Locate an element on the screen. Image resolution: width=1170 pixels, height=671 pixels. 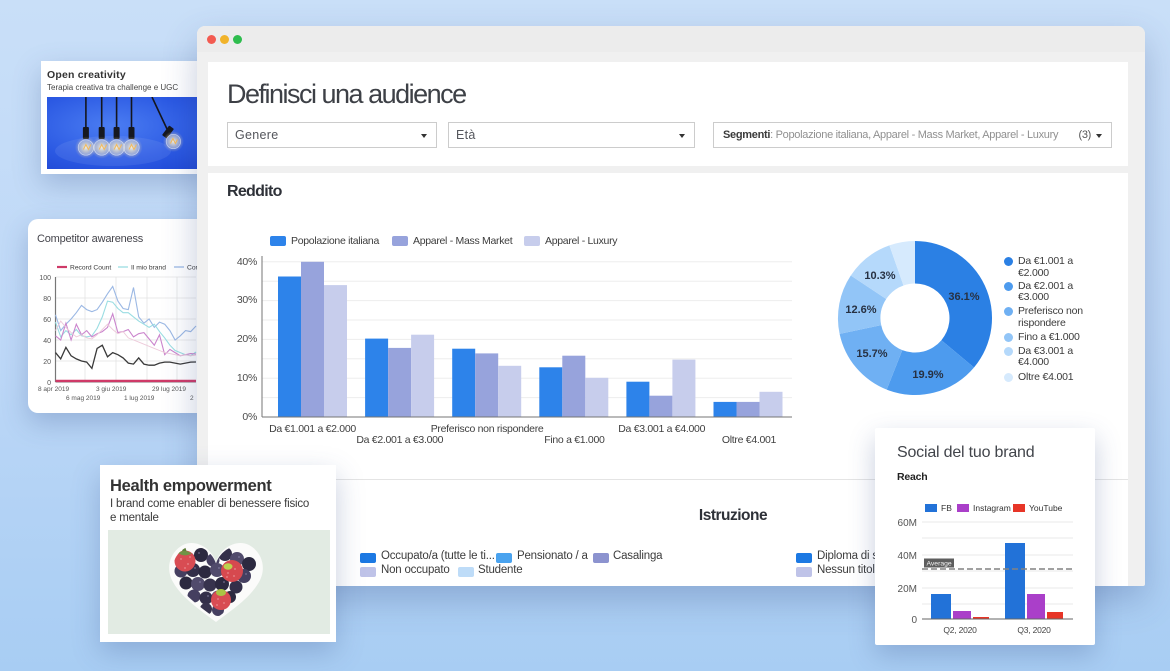
svg-text: 20M is located at coordinates (907, 589).